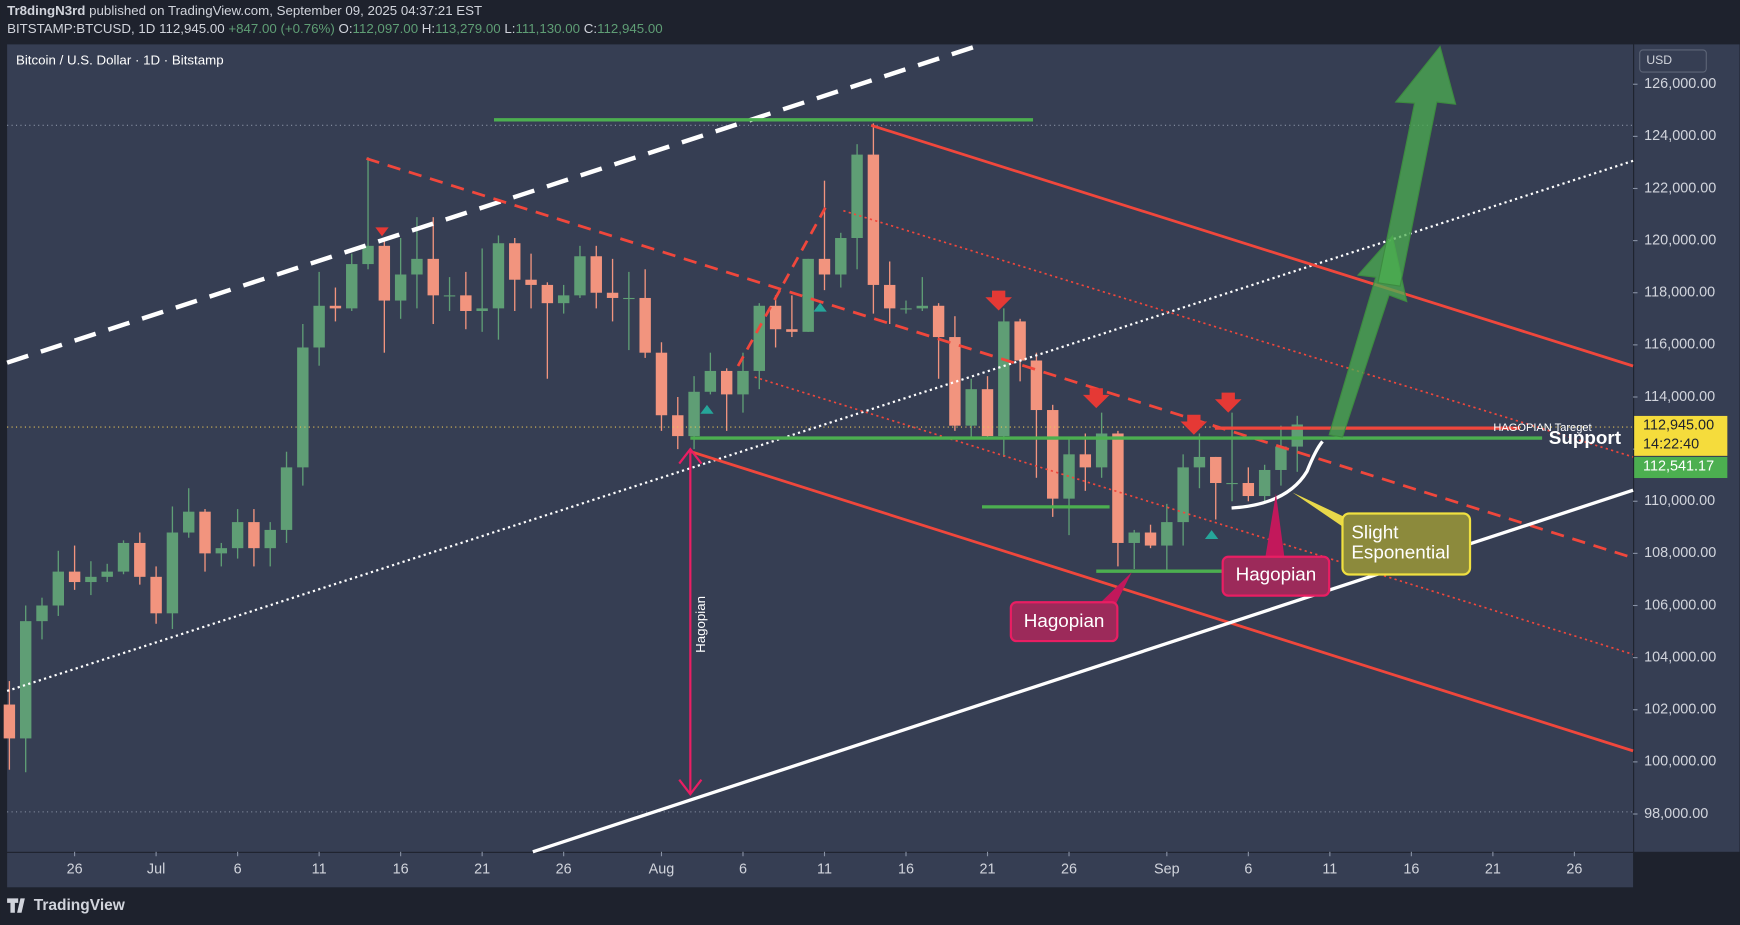 The image size is (1740, 925). I want to click on y-tick-label: 118,000.00, so click(1679, 293).